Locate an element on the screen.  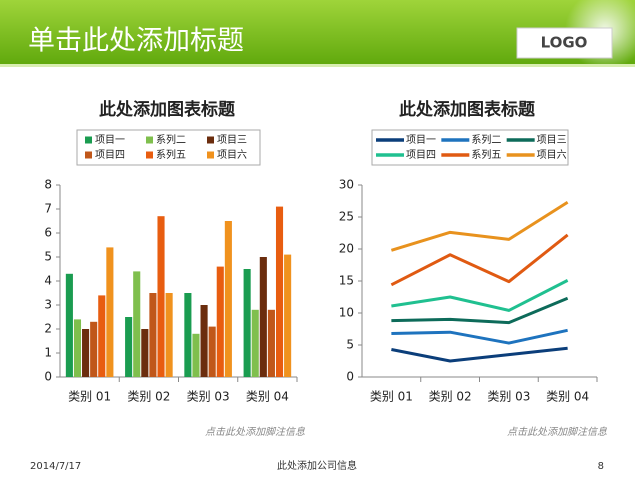
footer-date: 2014/7/17 is located at coordinates (55, 466).